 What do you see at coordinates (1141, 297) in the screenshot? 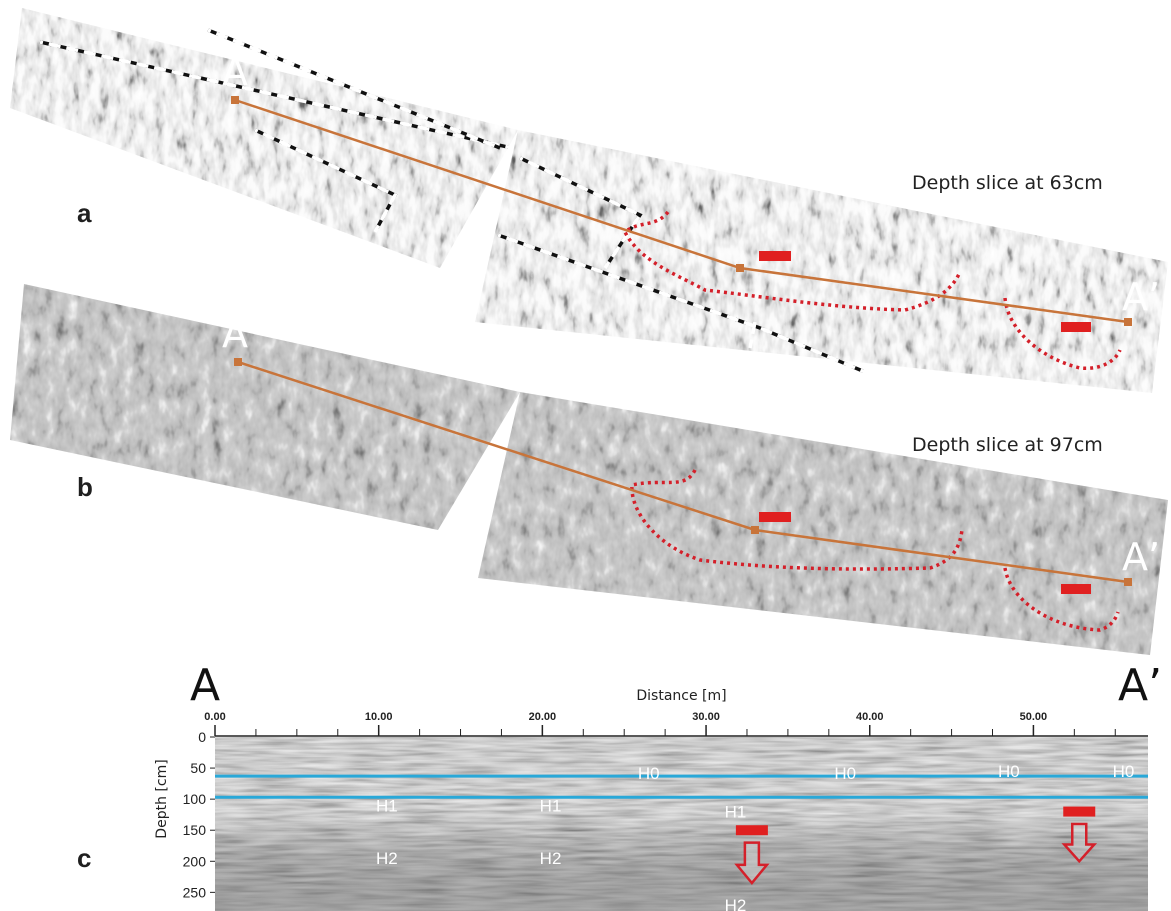
I see `slice-a-end-label: A’` at bounding box center [1141, 297].